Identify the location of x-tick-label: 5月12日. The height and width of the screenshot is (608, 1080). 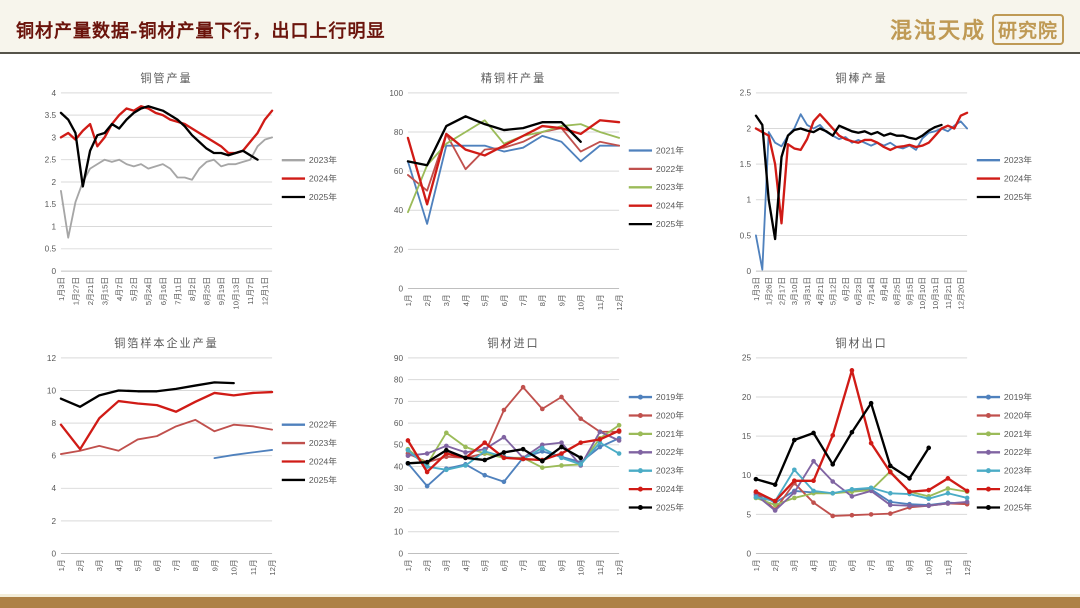
(832, 291).